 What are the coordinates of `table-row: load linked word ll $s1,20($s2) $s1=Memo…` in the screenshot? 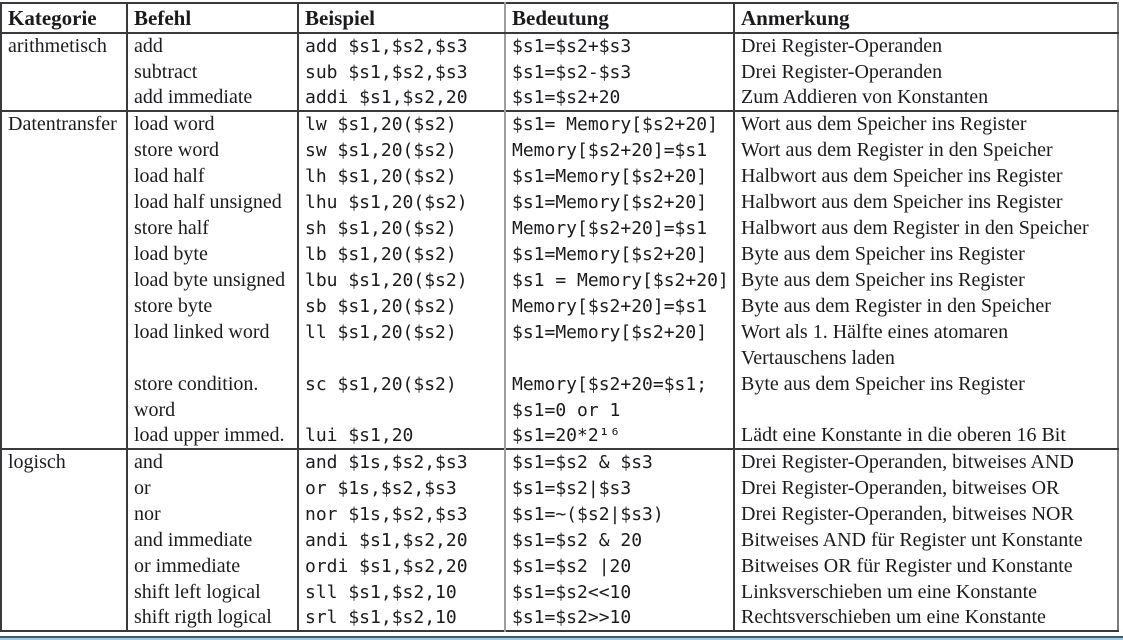 It's located at (559, 332).